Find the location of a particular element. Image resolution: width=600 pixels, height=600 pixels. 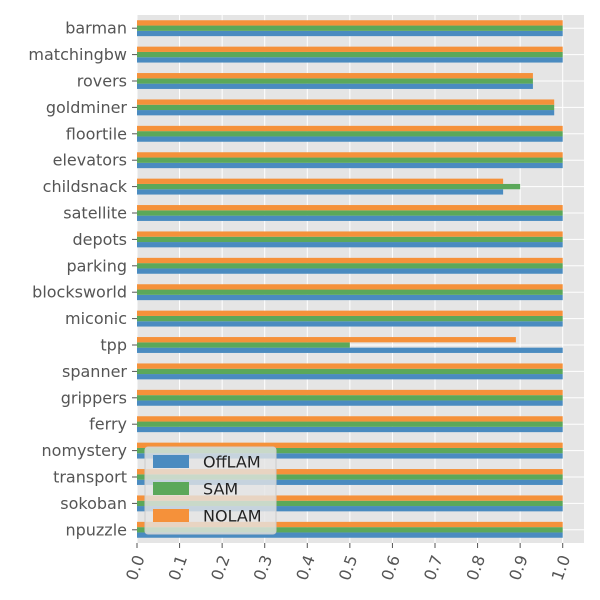

bar-sam-spanner is located at coordinates (350, 371).